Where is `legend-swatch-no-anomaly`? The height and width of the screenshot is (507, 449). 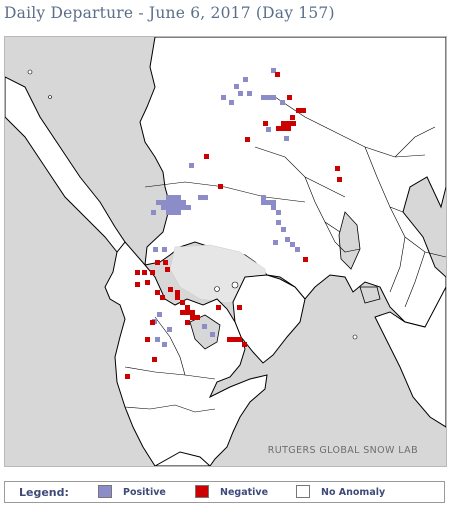 legend-swatch-no-anomaly is located at coordinates (303, 491).